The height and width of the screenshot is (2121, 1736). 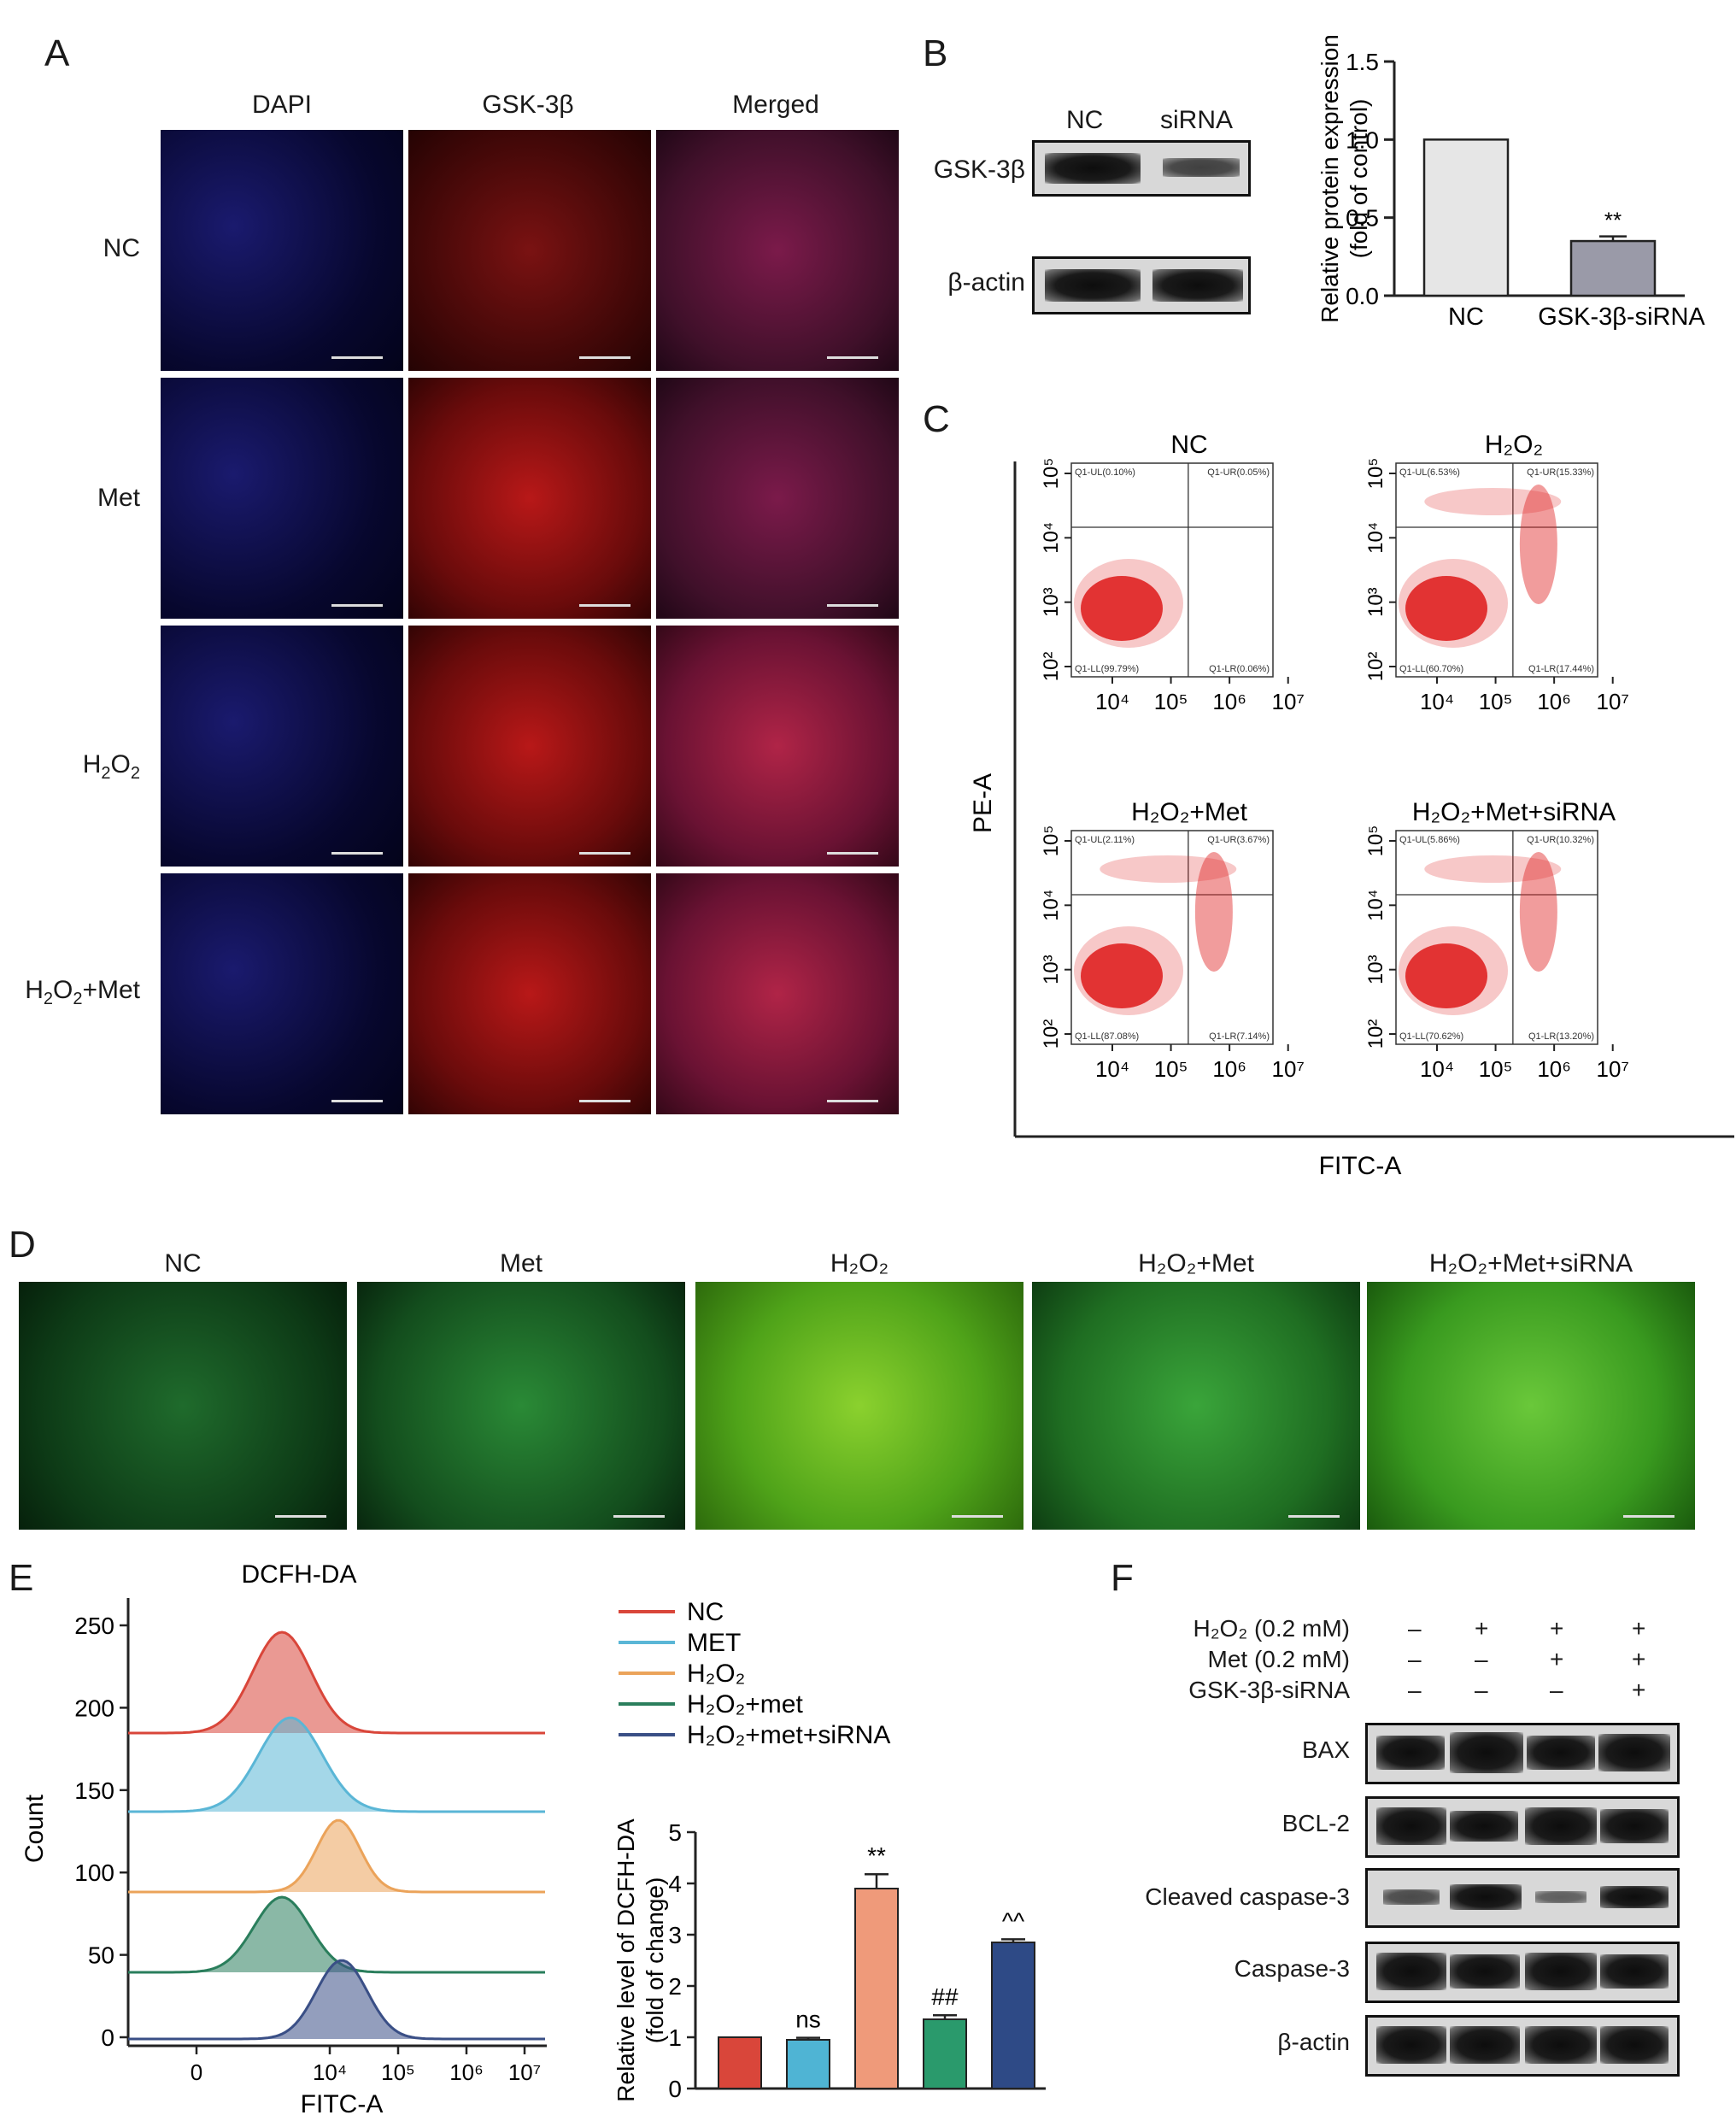 What do you see at coordinates (745, 1704) in the screenshot?
I see `e-legend-label: H₂O₂+met` at bounding box center [745, 1704].